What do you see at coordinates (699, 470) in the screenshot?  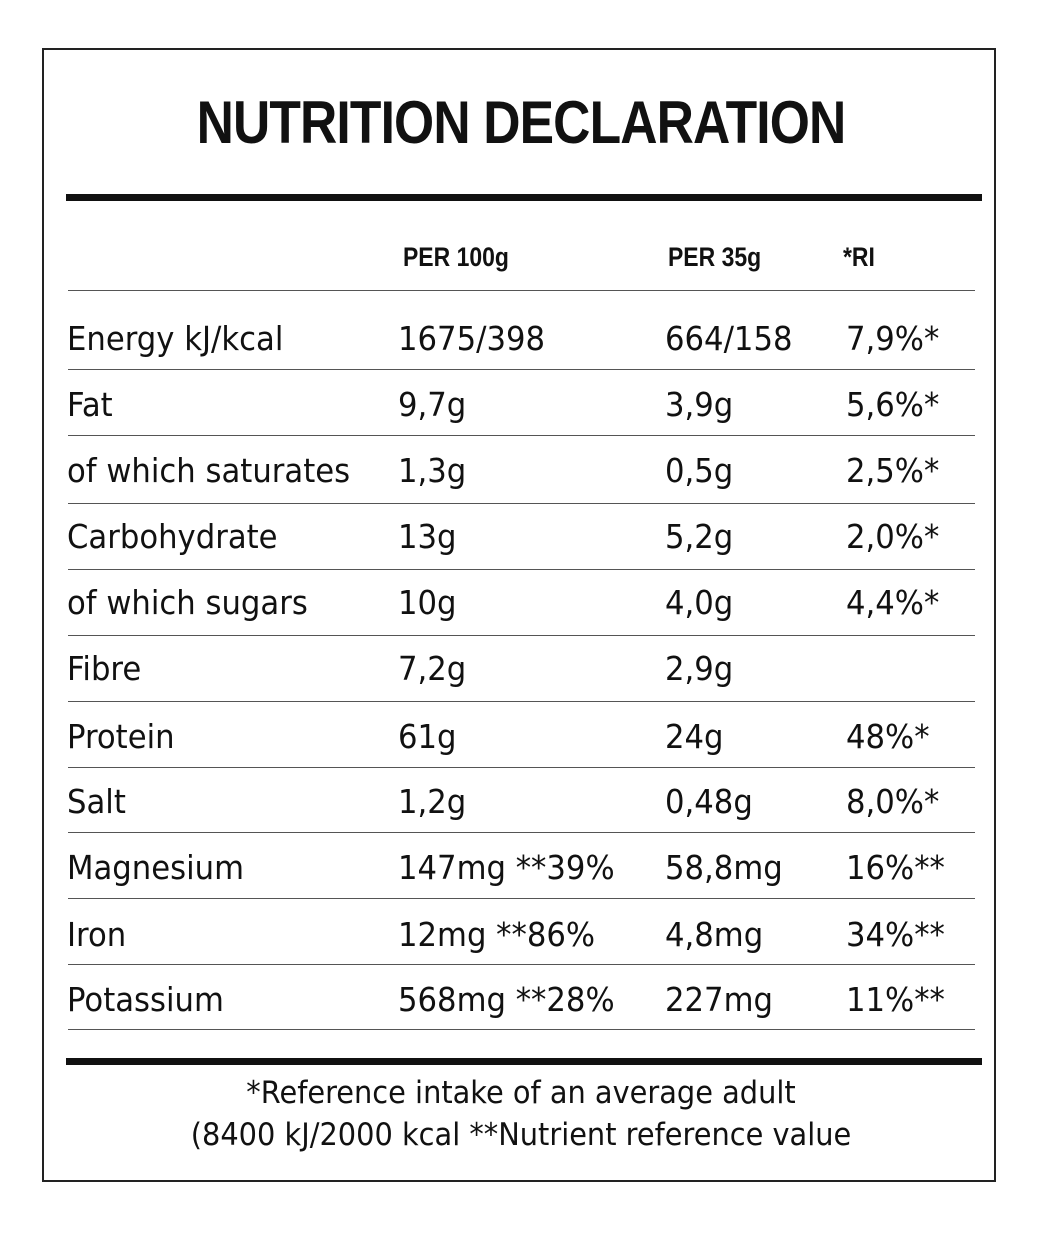 I see `value-per-35g: 0,5g` at bounding box center [699, 470].